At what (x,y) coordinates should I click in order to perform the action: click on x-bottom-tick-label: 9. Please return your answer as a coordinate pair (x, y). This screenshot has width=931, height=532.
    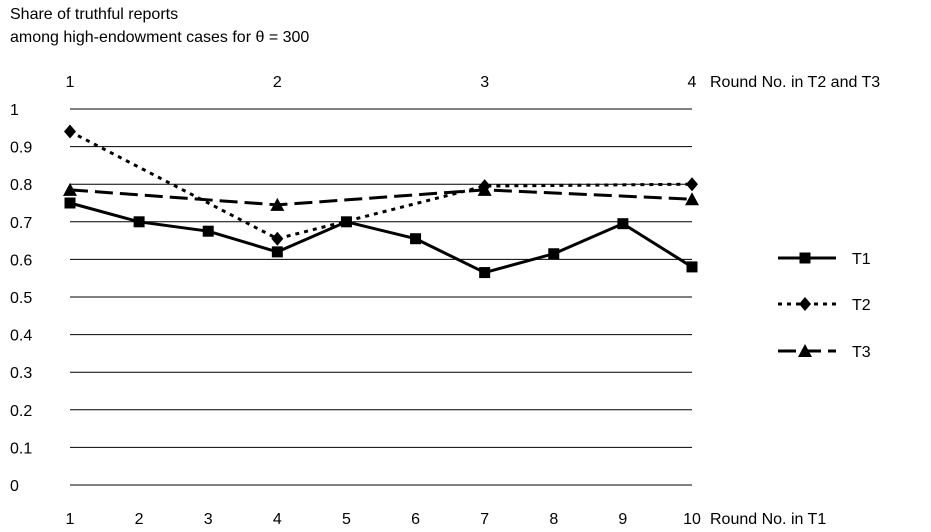
    Looking at the image, I should click on (622, 519).